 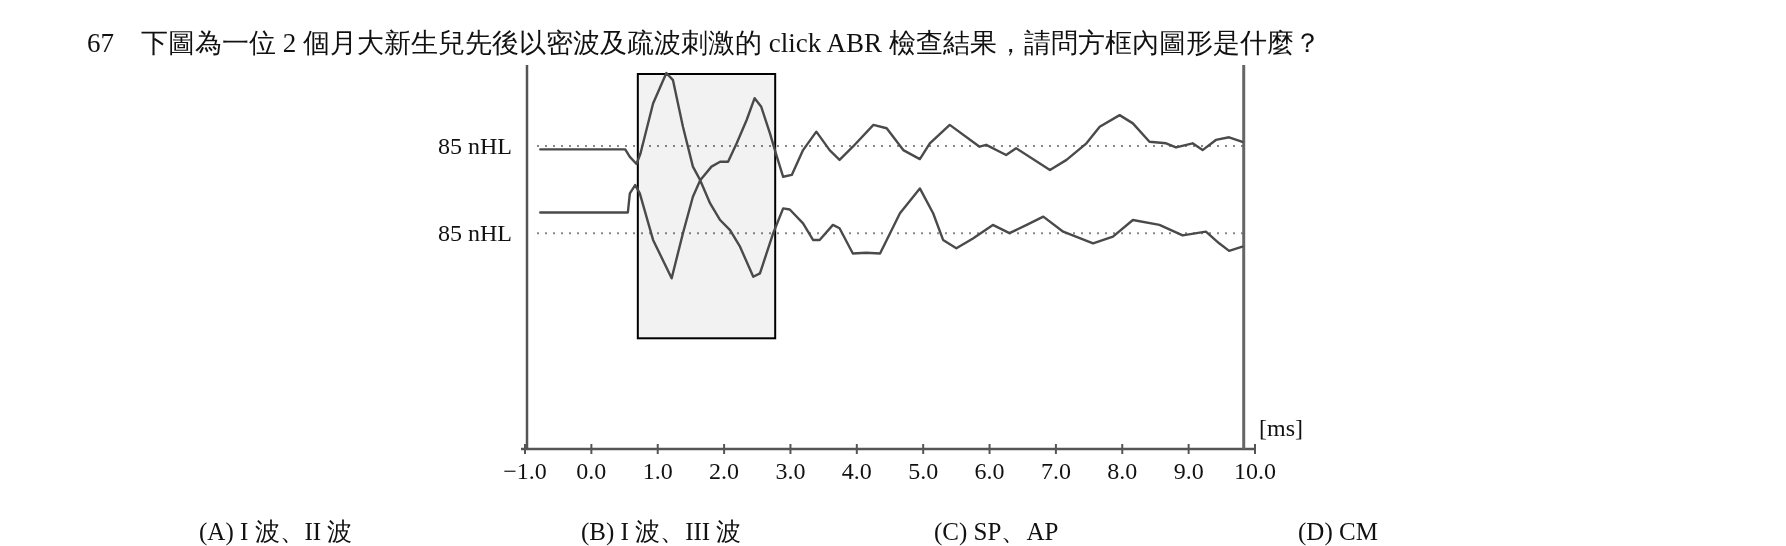 What do you see at coordinates (1255, 471) in the screenshot?
I see `x-tick-label: 10.0` at bounding box center [1255, 471].